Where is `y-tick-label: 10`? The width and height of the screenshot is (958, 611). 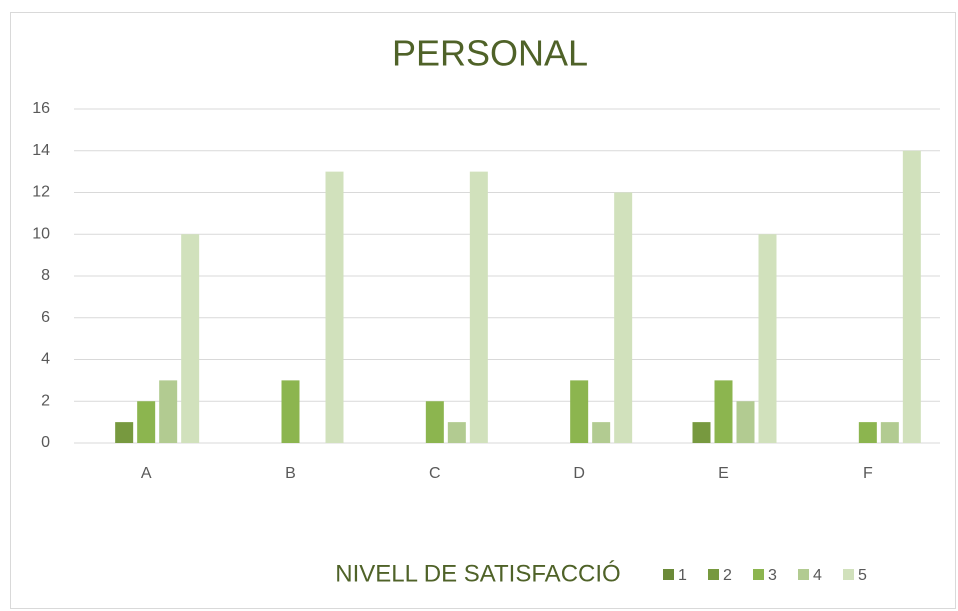 y-tick-label: 10 is located at coordinates (41, 233).